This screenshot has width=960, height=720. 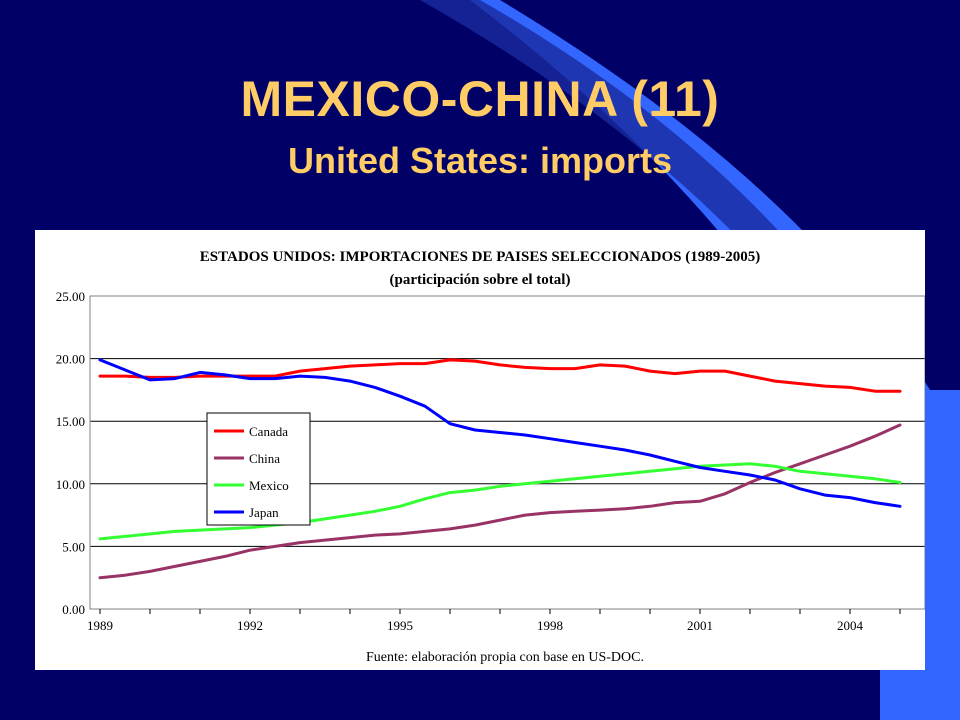 What do you see at coordinates (70, 453) in the screenshot?
I see `y-axis: 0.00 5.00 10.00 15.00 20.00 25.00` at bounding box center [70, 453].